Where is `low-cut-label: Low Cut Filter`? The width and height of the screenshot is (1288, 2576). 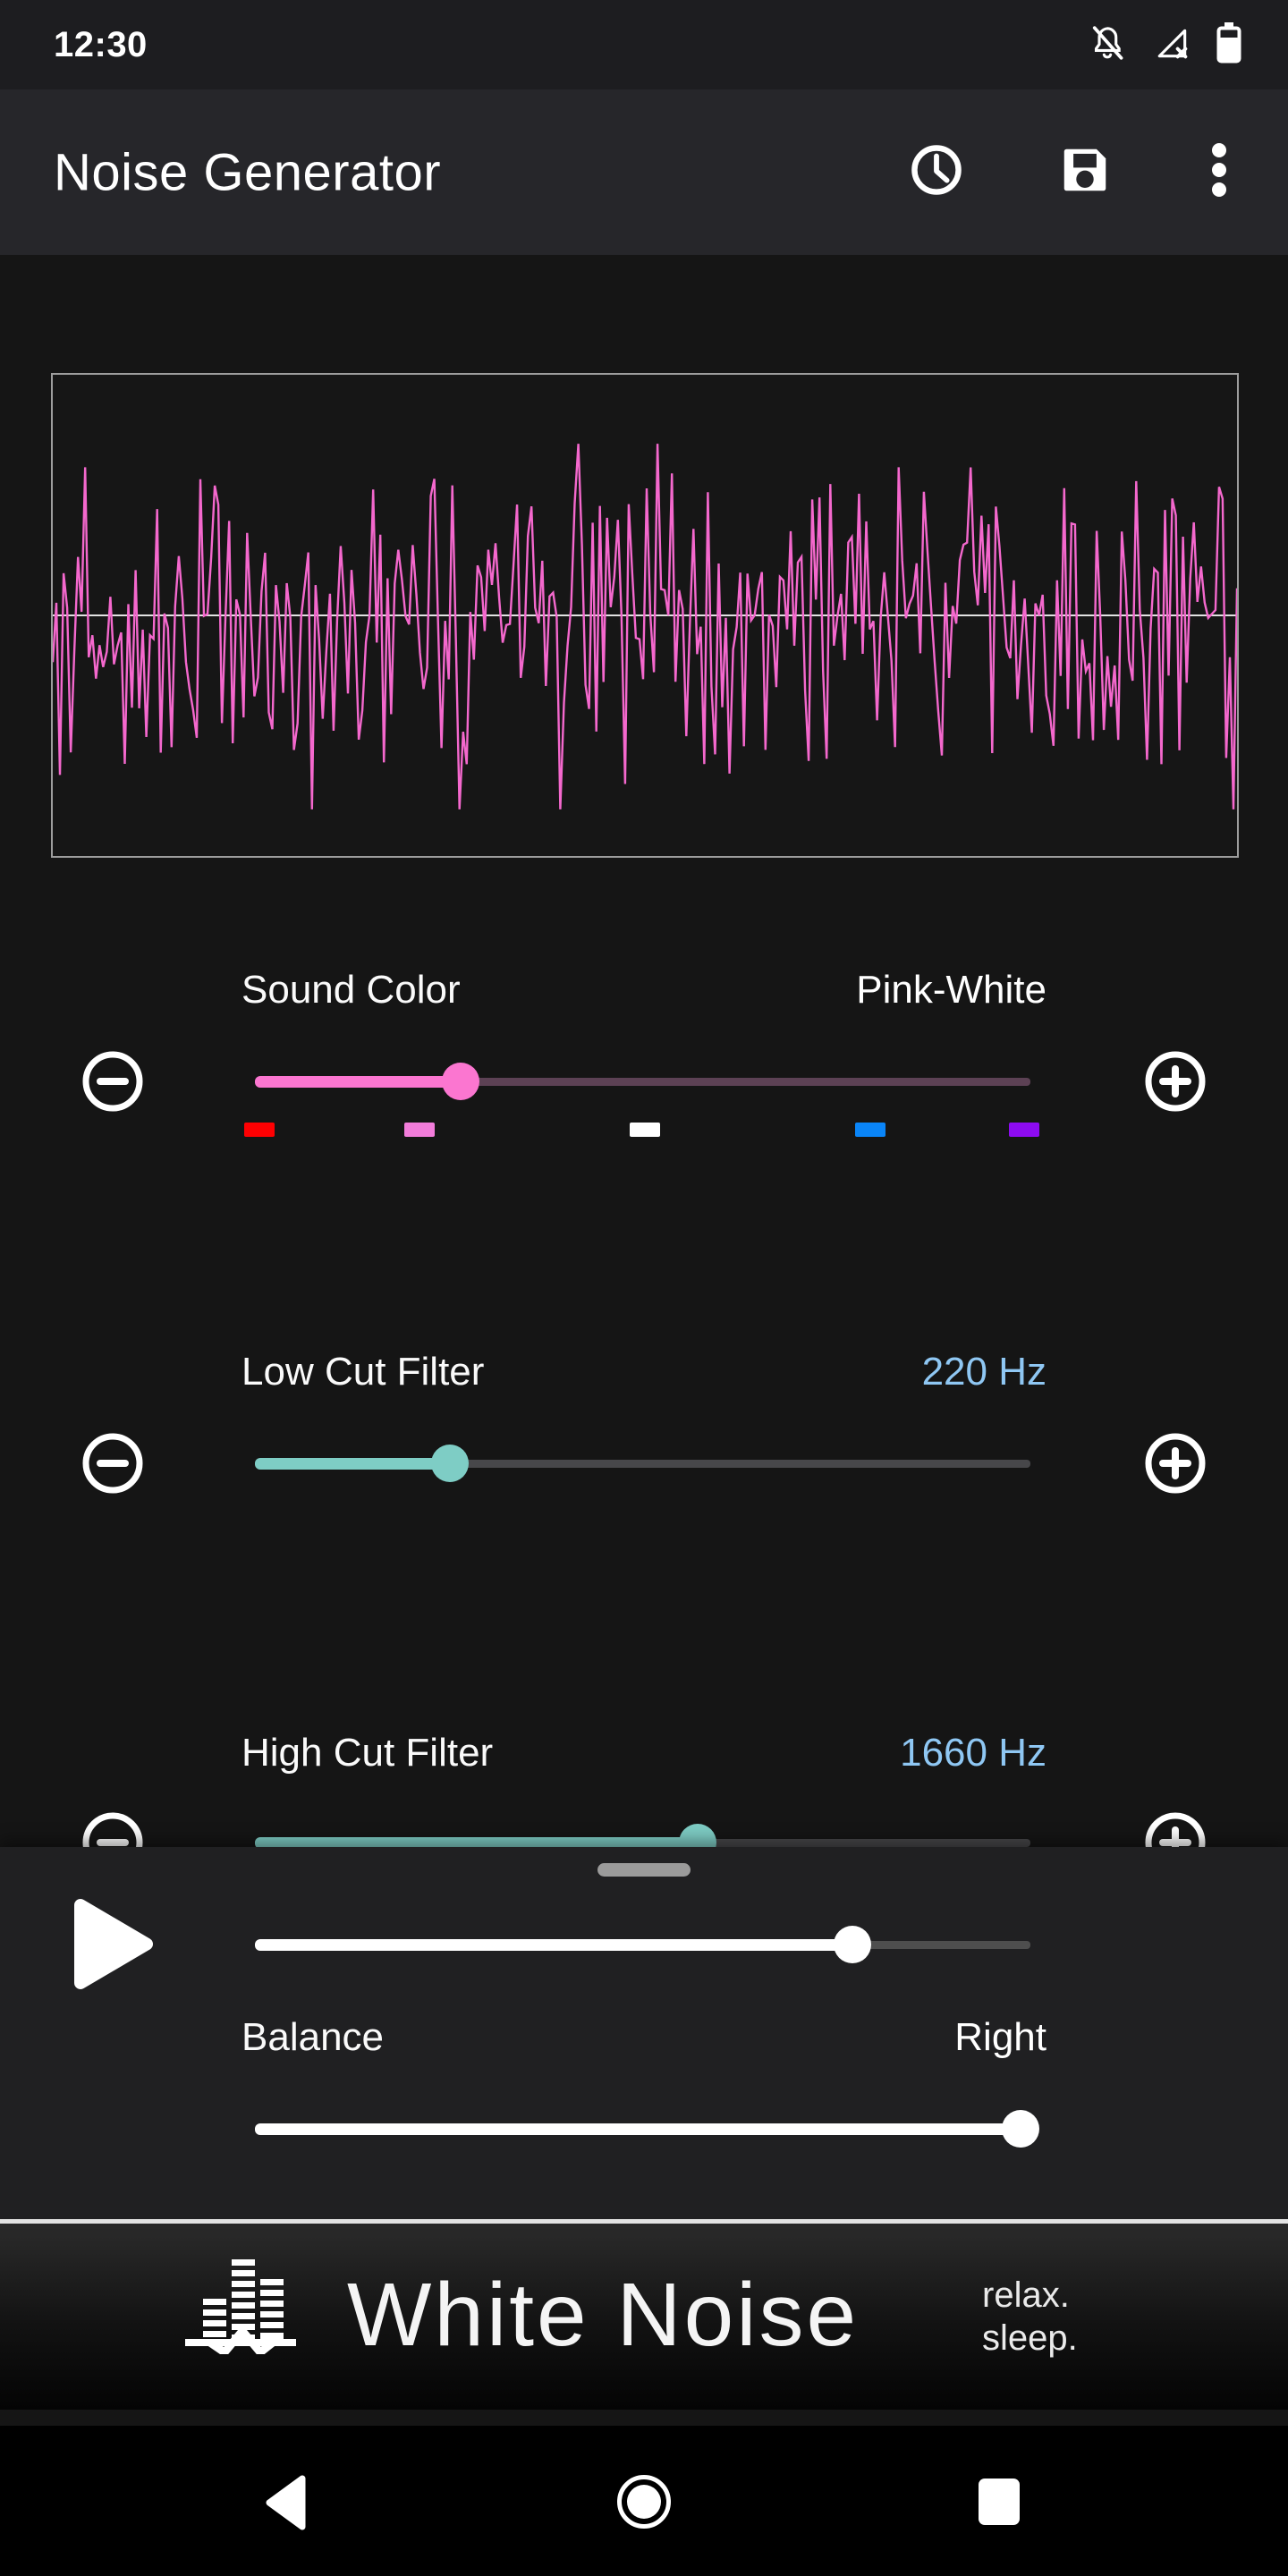 low-cut-label: Low Cut Filter is located at coordinates (363, 1372).